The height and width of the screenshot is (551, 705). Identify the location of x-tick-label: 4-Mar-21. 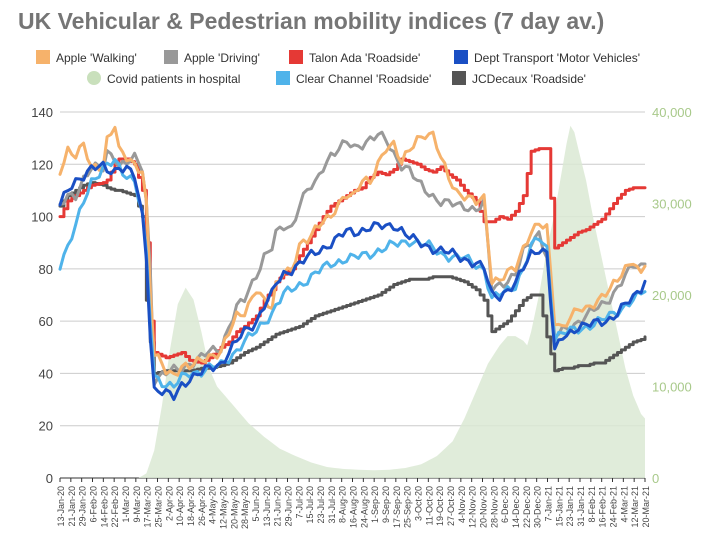
(624, 504).